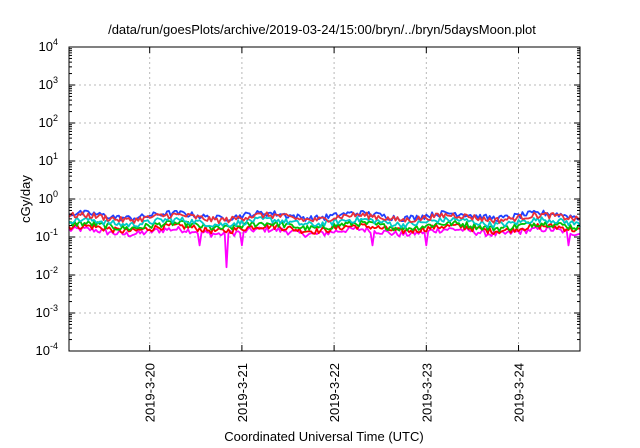 Image resolution: width=640 pixels, height=448 pixels. I want to click on y-axis-label: cGy/day, so click(25, 199).